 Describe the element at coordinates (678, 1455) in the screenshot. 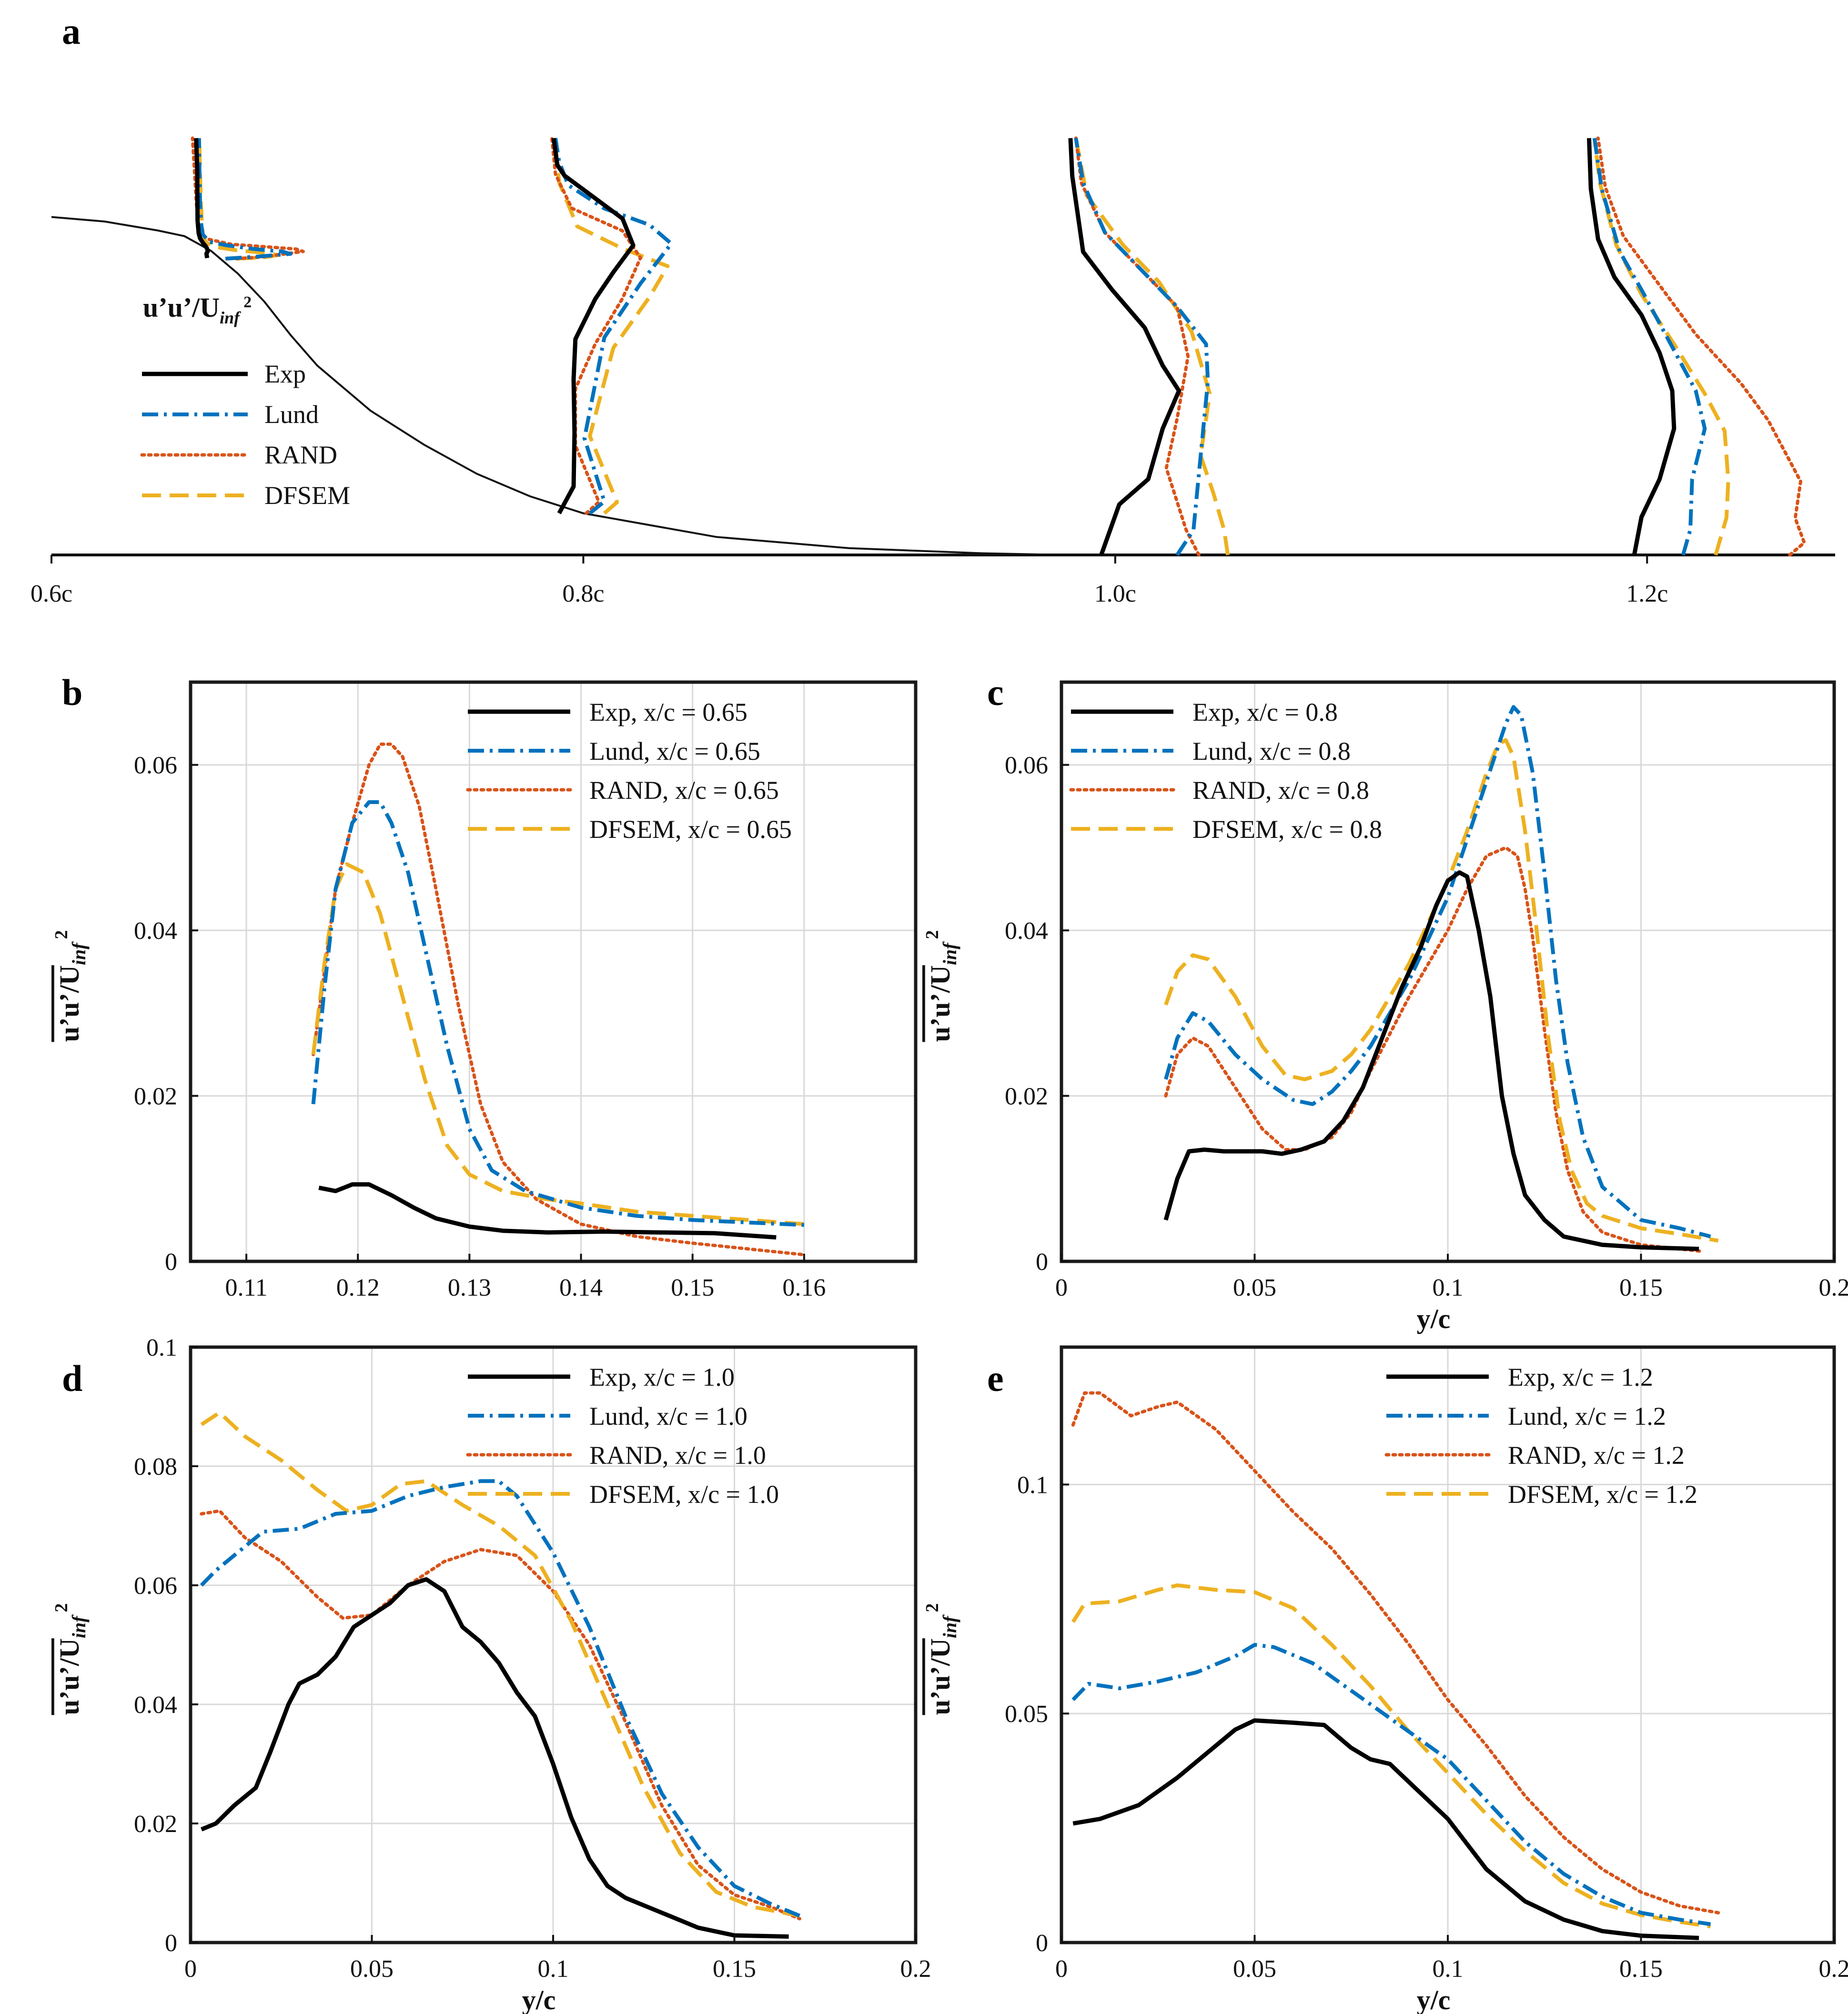

I see `legend-label-rand-d: RAND, x/c = 1.0` at that location.